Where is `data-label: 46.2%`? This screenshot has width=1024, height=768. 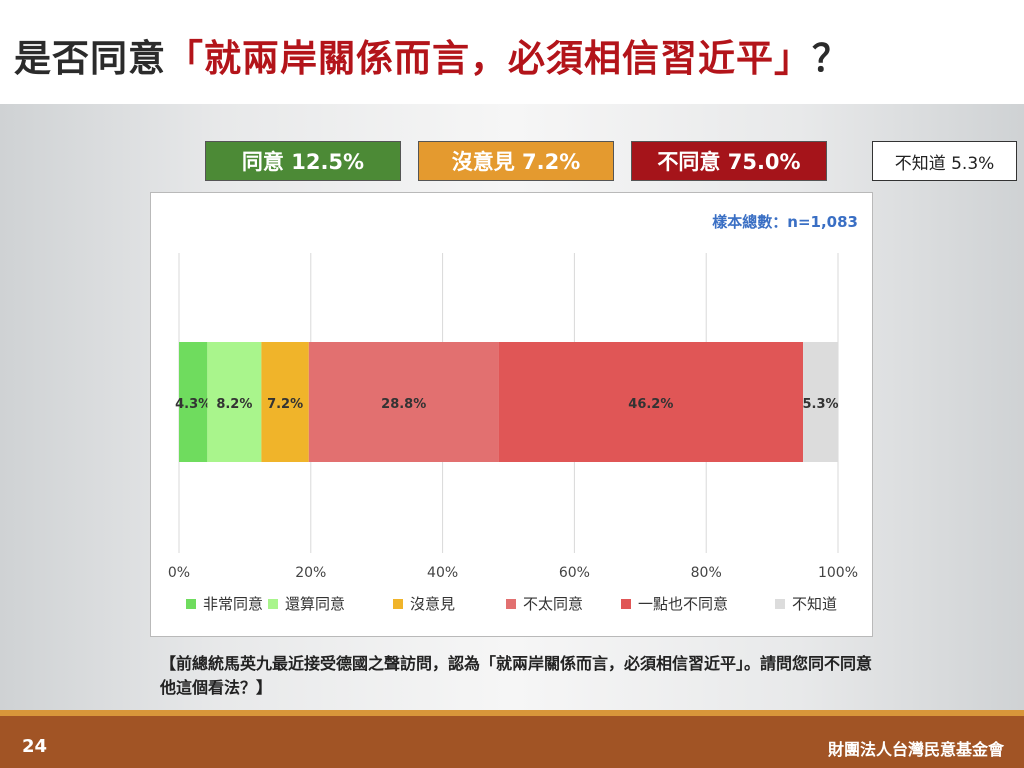 data-label: 46.2% is located at coordinates (650, 404).